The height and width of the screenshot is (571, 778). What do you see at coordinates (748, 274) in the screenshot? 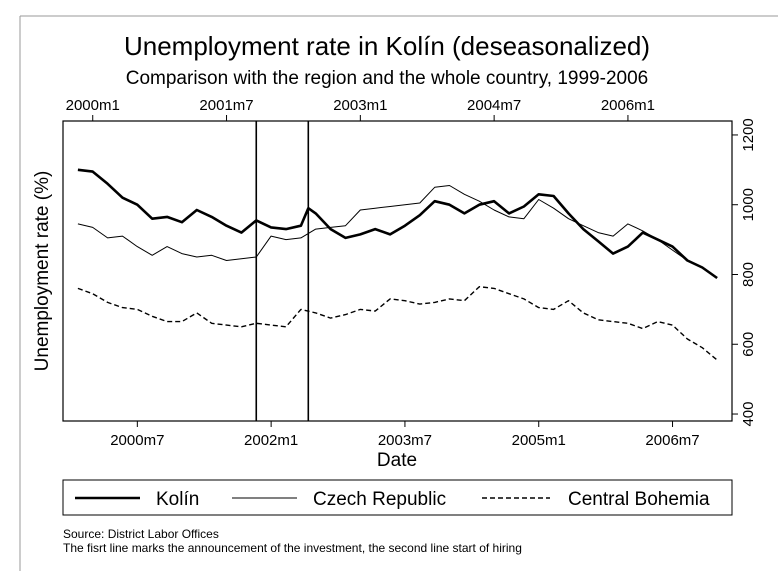
I see `right-tick-label: 800` at bounding box center [748, 274].